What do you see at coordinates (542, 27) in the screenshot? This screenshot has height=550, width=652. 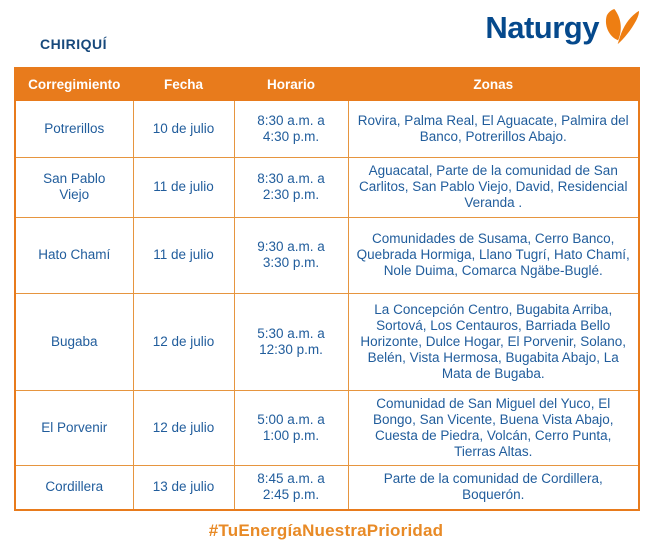 I see `naturgy-logo-text: Naturgy` at bounding box center [542, 27].